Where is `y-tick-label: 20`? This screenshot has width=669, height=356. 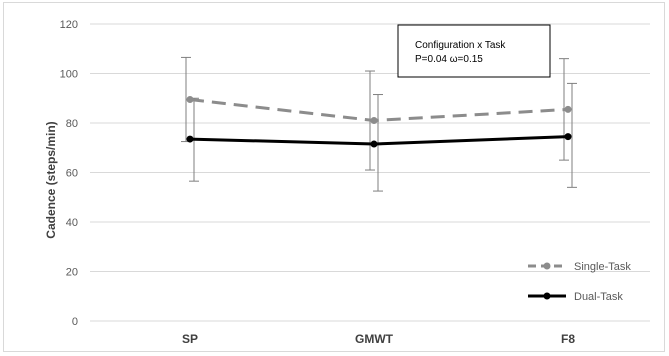
y-tick-label: 20 is located at coordinates (72, 273).